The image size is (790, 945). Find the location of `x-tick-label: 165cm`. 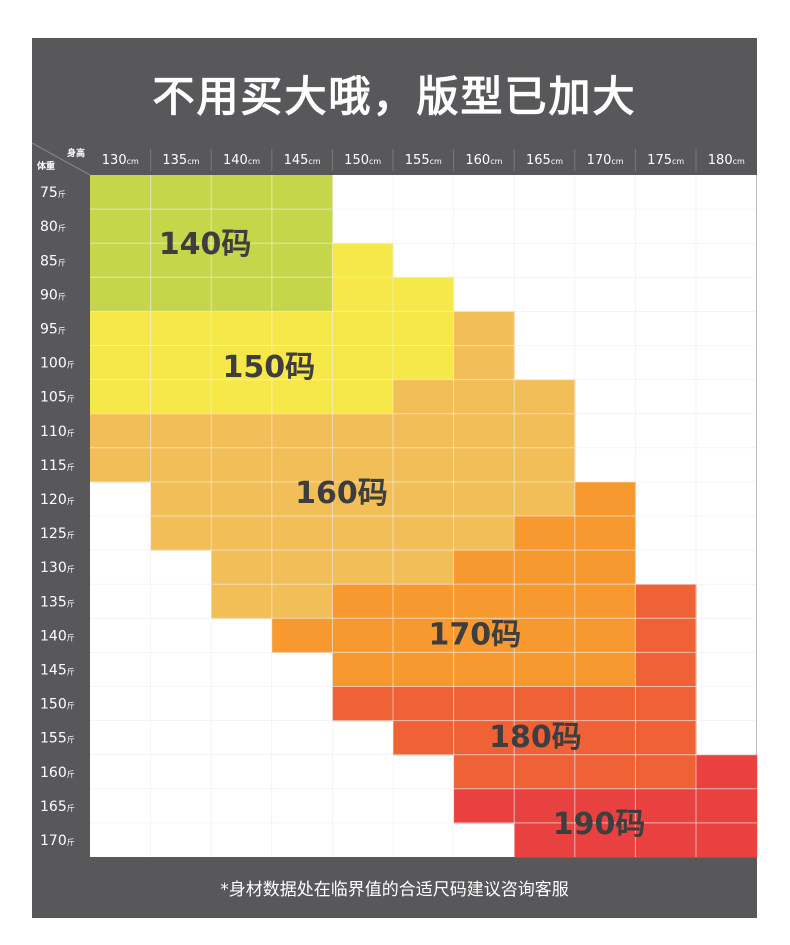

x-tick-label: 165cm is located at coordinates (544, 160).